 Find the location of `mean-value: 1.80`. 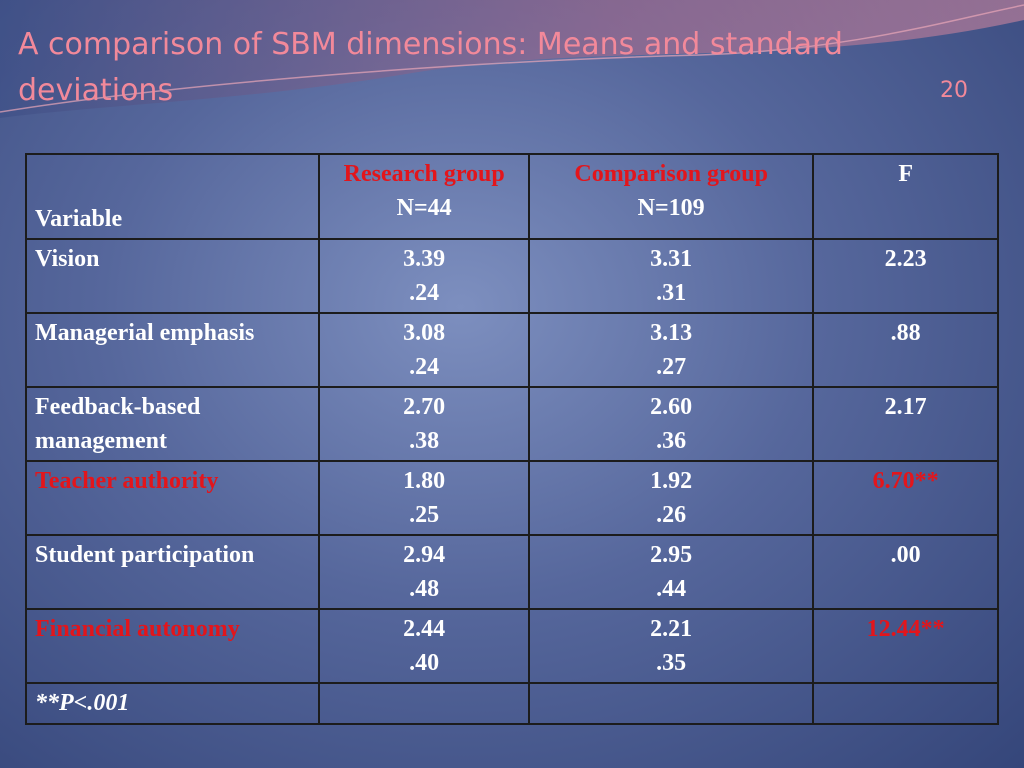

mean-value: 1.80 is located at coordinates (424, 481).